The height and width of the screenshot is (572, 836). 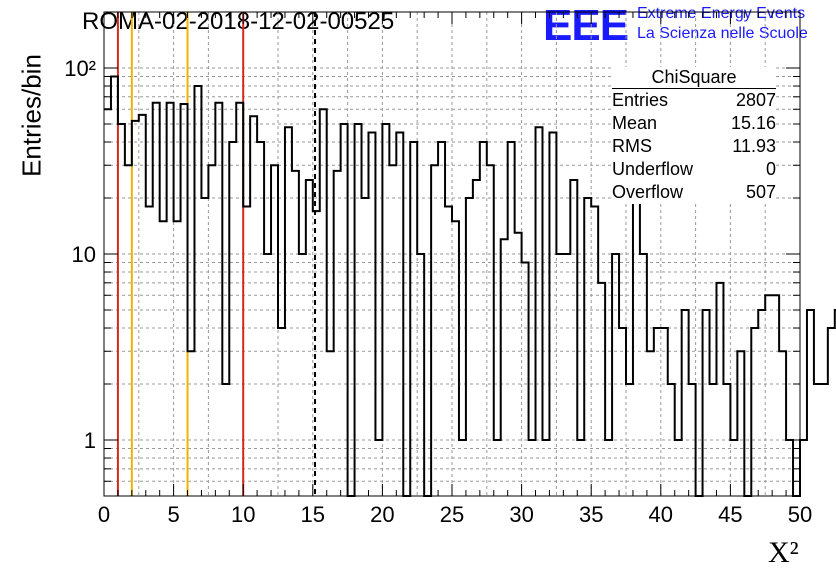 I want to click on stats-value: 0, so click(x=770, y=169).